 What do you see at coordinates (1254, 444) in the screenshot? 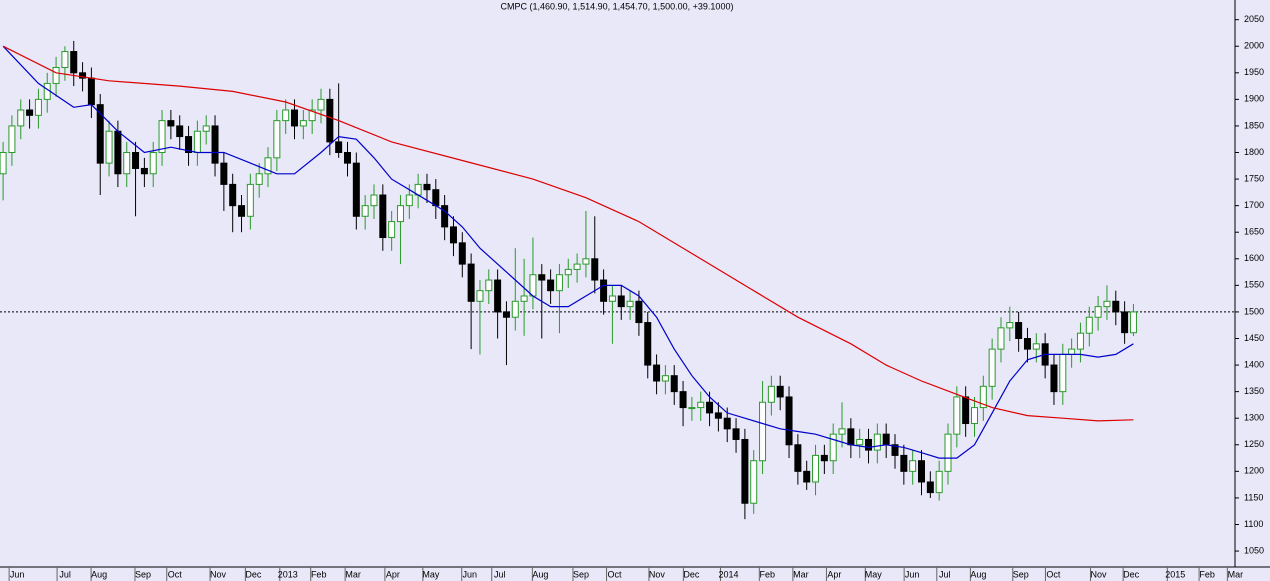
I see `y-tick-label: 1250` at bounding box center [1254, 444].